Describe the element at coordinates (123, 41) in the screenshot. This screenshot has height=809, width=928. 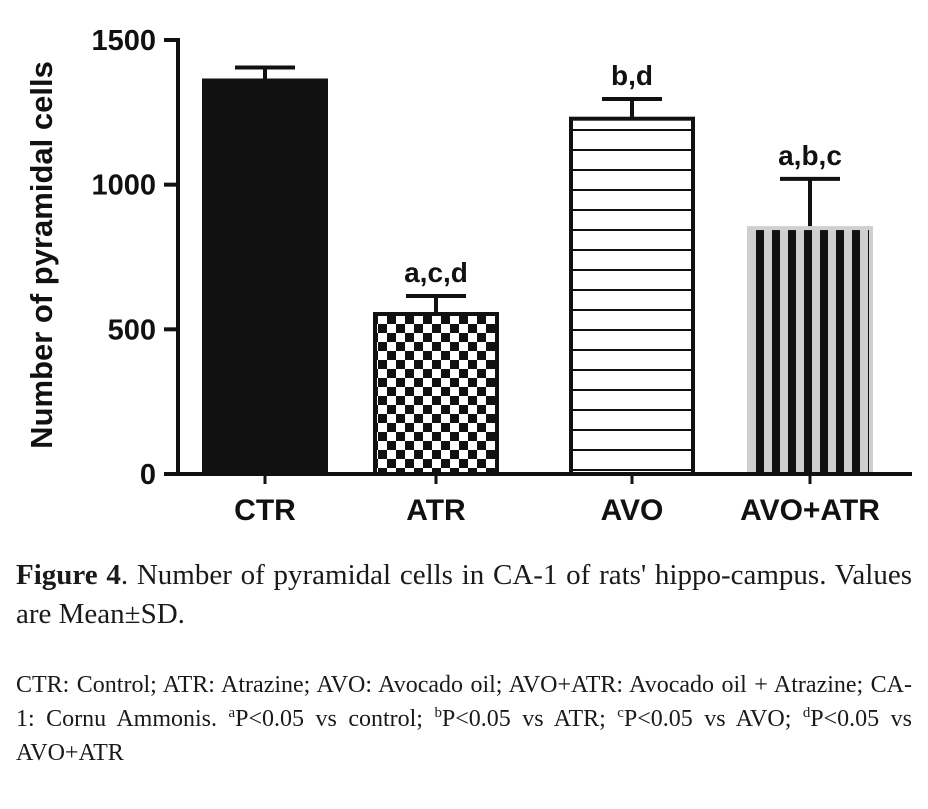
I see `y-tick-label-3: 1500` at that location.